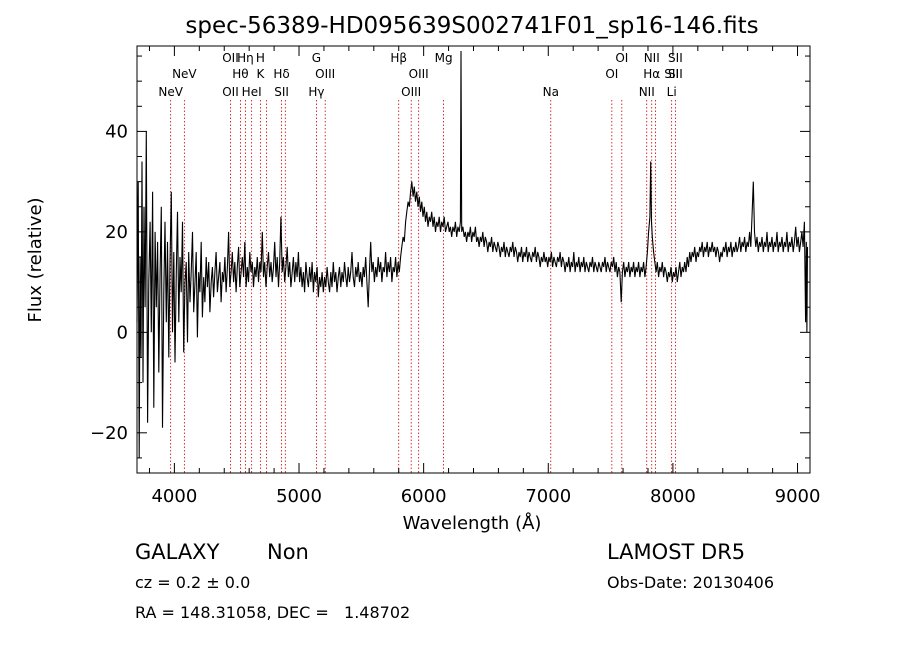 This screenshot has width=900, height=649. I want to click on emission-line-label: Hγ, so click(316, 92).